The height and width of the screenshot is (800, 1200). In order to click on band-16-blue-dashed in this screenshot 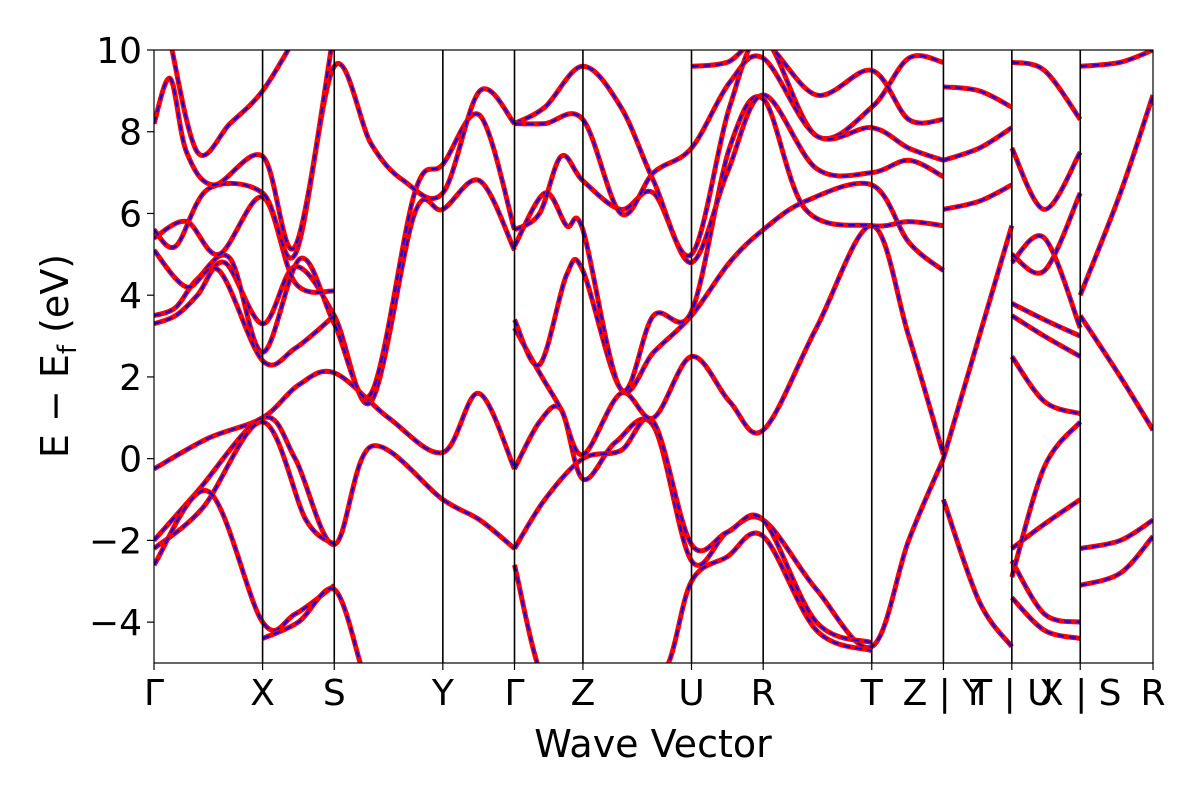, I will do `click(729, 288)`.